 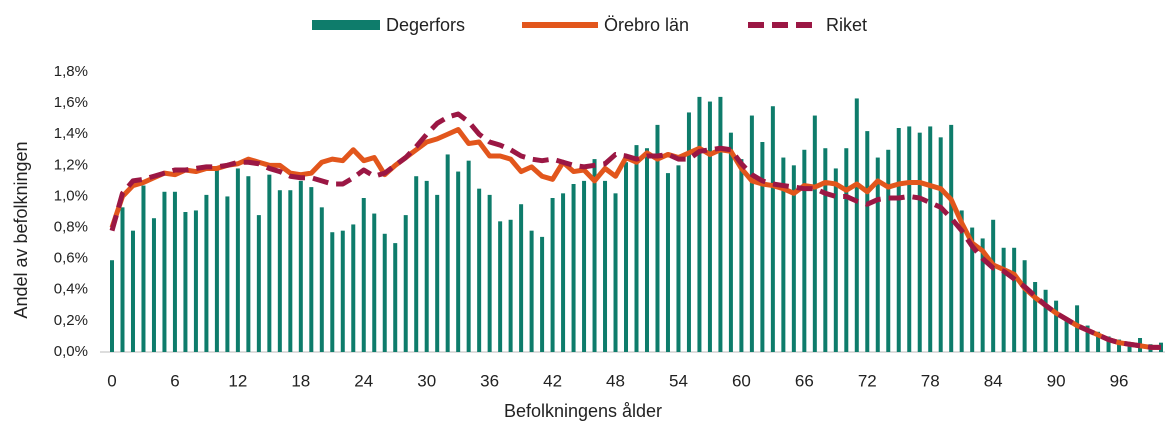 I want to click on x-axis-title: Befolkningens ålder, so click(x=583, y=411).